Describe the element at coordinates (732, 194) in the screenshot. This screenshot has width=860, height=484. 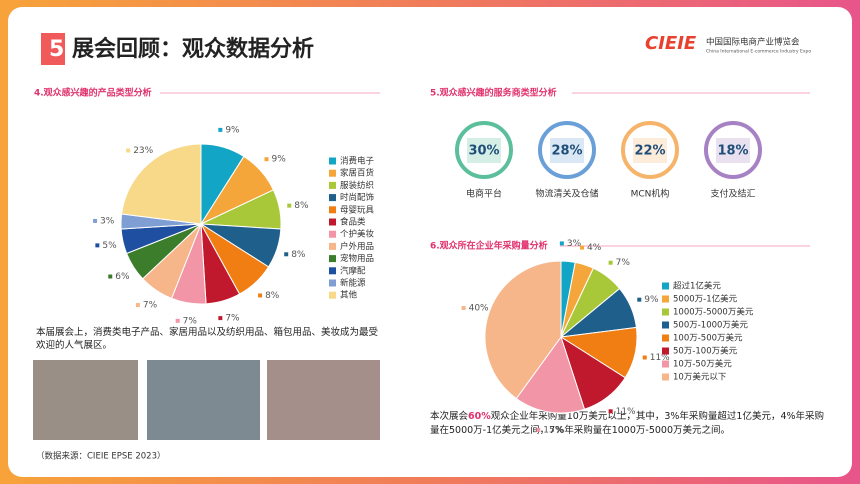
I see `service-label: 支付及结汇` at that location.